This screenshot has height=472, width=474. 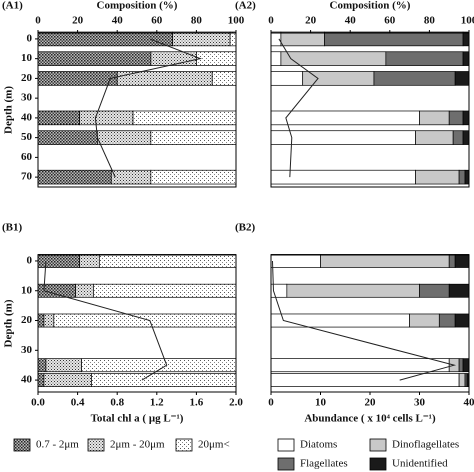 I want to click on legend-label: Flagellates, so click(x=324, y=464).